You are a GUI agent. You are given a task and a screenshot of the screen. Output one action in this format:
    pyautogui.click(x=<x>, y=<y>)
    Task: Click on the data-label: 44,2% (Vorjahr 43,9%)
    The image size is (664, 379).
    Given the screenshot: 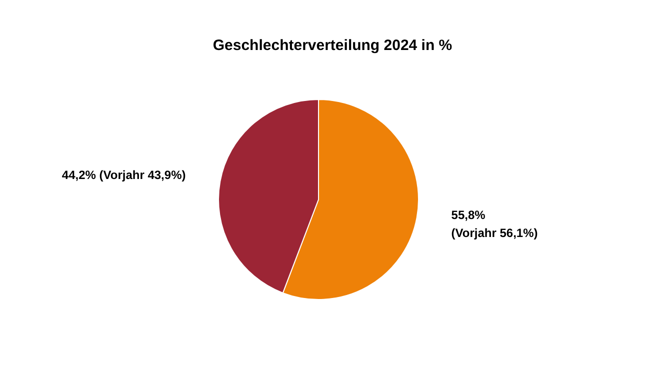 What is the action you would take?
    pyautogui.click(x=124, y=175)
    